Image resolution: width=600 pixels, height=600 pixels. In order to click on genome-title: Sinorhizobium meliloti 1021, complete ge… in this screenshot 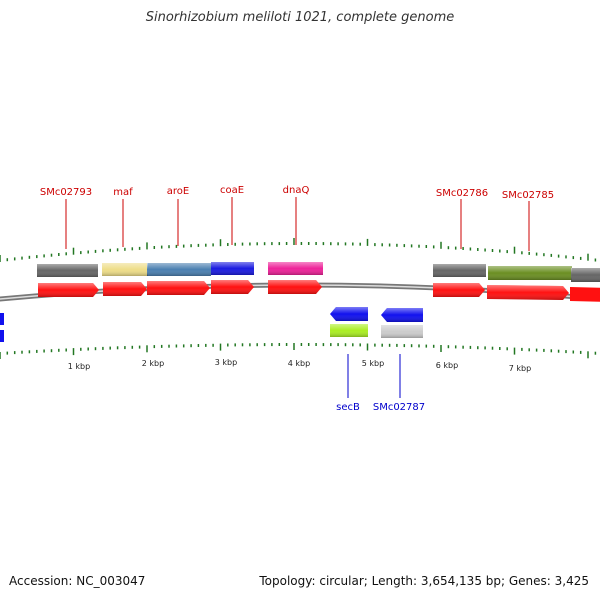, I will do `click(300, 17)`.